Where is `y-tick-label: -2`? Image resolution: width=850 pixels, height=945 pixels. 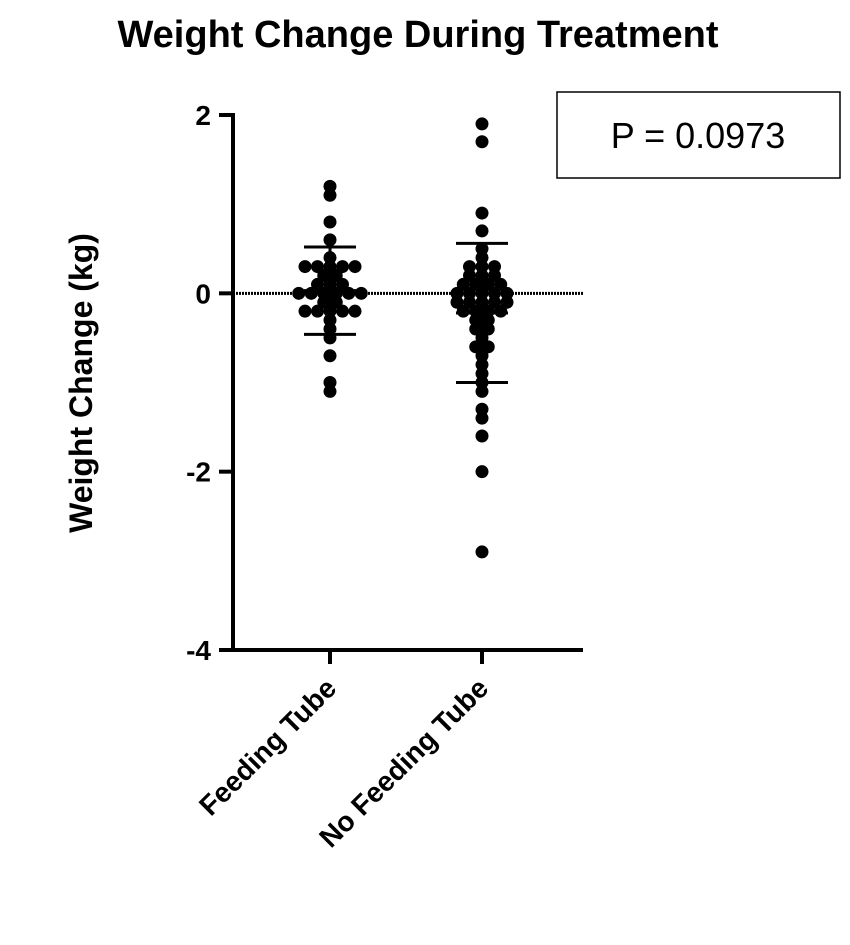
y-tick-label: -2 is located at coordinates (198, 472).